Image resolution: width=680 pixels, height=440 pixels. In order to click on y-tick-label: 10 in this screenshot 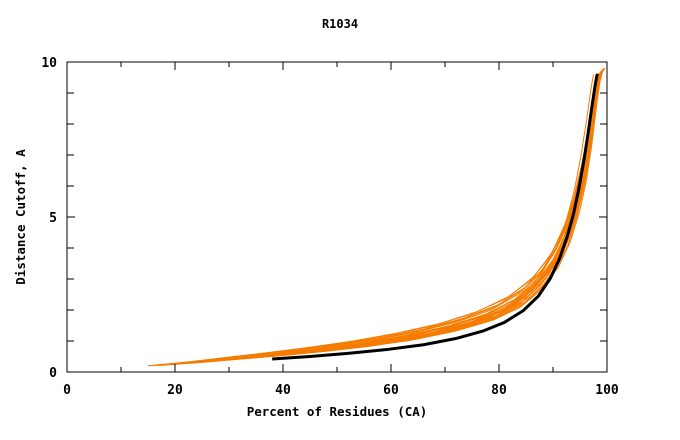, I will do `click(49, 63)`.